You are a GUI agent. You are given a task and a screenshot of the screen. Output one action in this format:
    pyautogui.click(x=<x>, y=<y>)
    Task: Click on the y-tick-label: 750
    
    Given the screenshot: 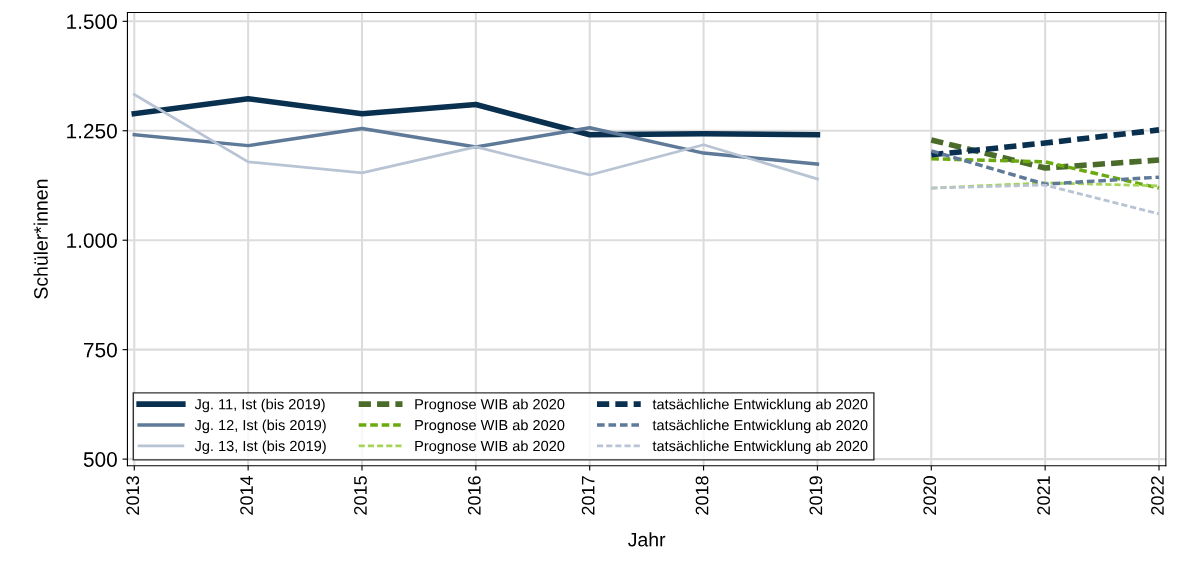 What is the action you would take?
    pyautogui.click(x=100, y=350)
    